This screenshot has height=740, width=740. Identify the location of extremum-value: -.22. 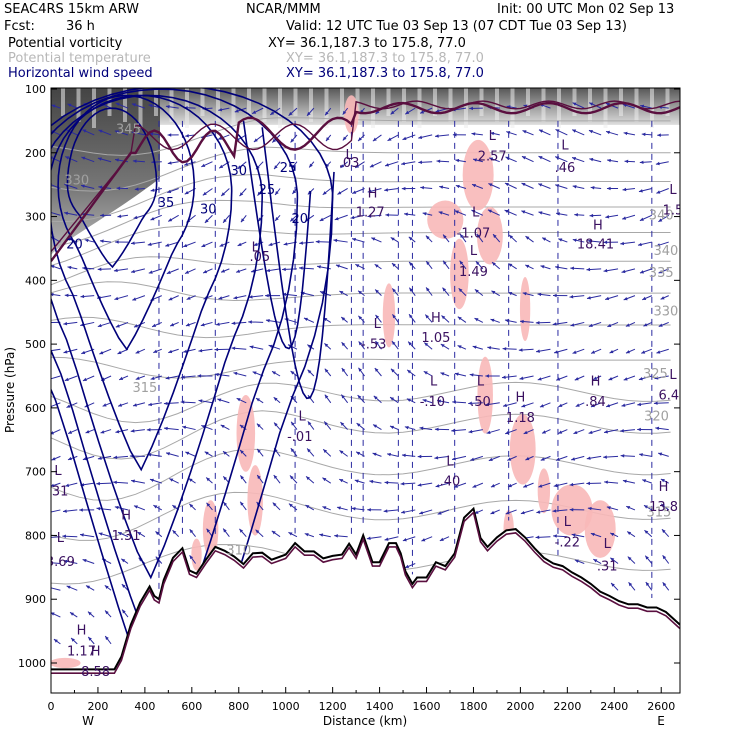
(567, 542).